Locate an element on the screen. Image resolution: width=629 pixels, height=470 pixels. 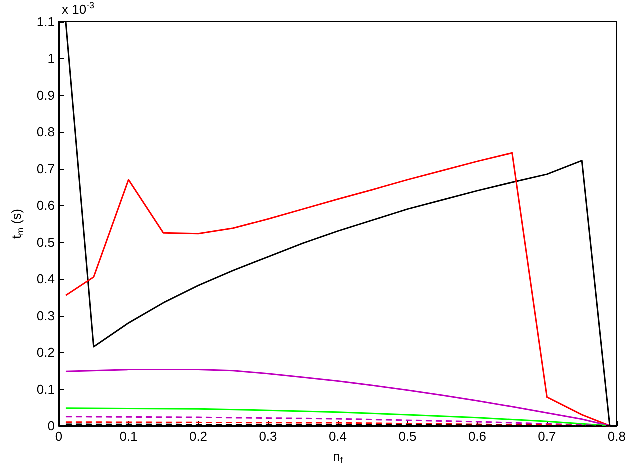
x-tick-label: 0.5 is located at coordinates (407, 436).